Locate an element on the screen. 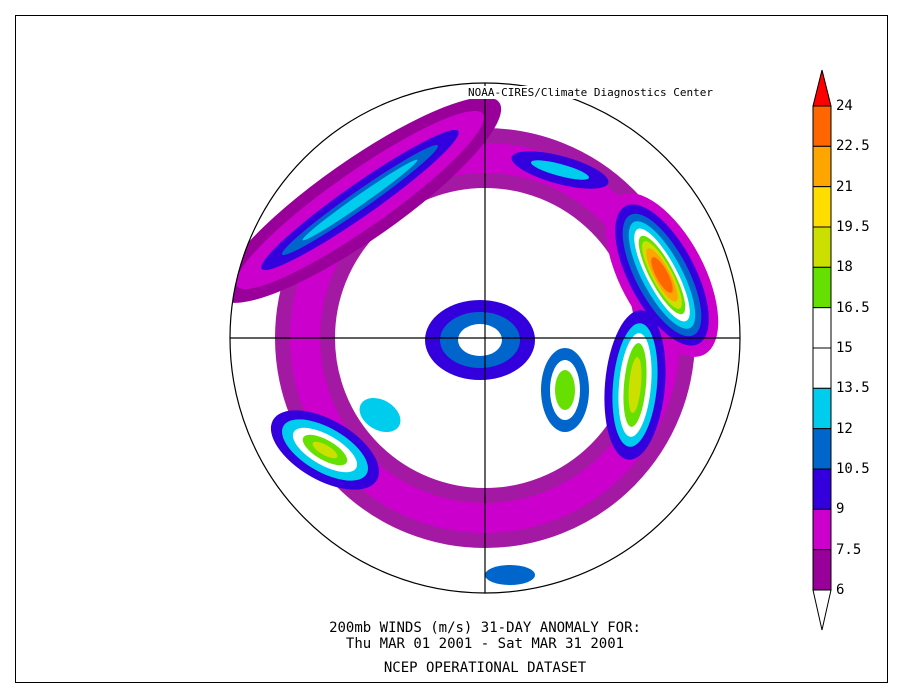 The width and height of the screenshot is (904, 699). colorbar-tick-label: 7.5 is located at coordinates (849, 549).